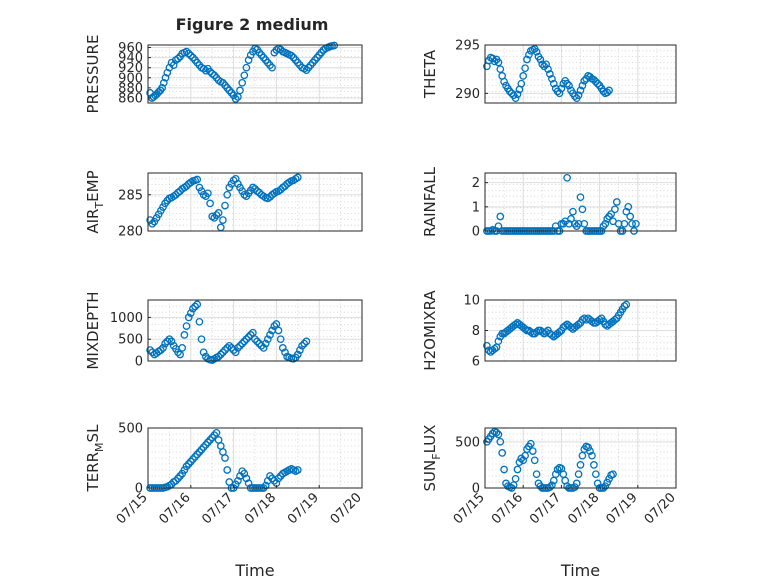 This screenshot has width=778, height=583. Describe the element at coordinates (132, 508) in the screenshot. I see `x-tick-label: 07/15` at that location.